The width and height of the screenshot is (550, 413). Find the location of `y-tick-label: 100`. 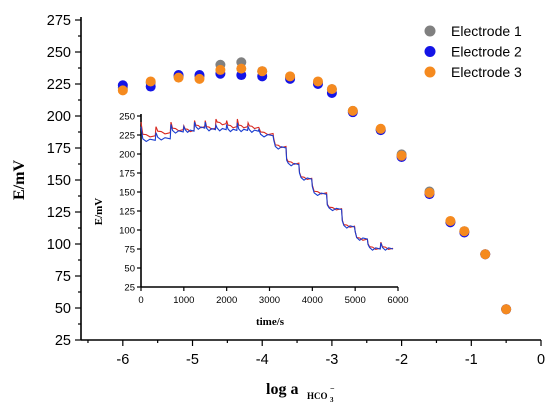

y-tick-label: 100 is located at coordinates (59, 245).